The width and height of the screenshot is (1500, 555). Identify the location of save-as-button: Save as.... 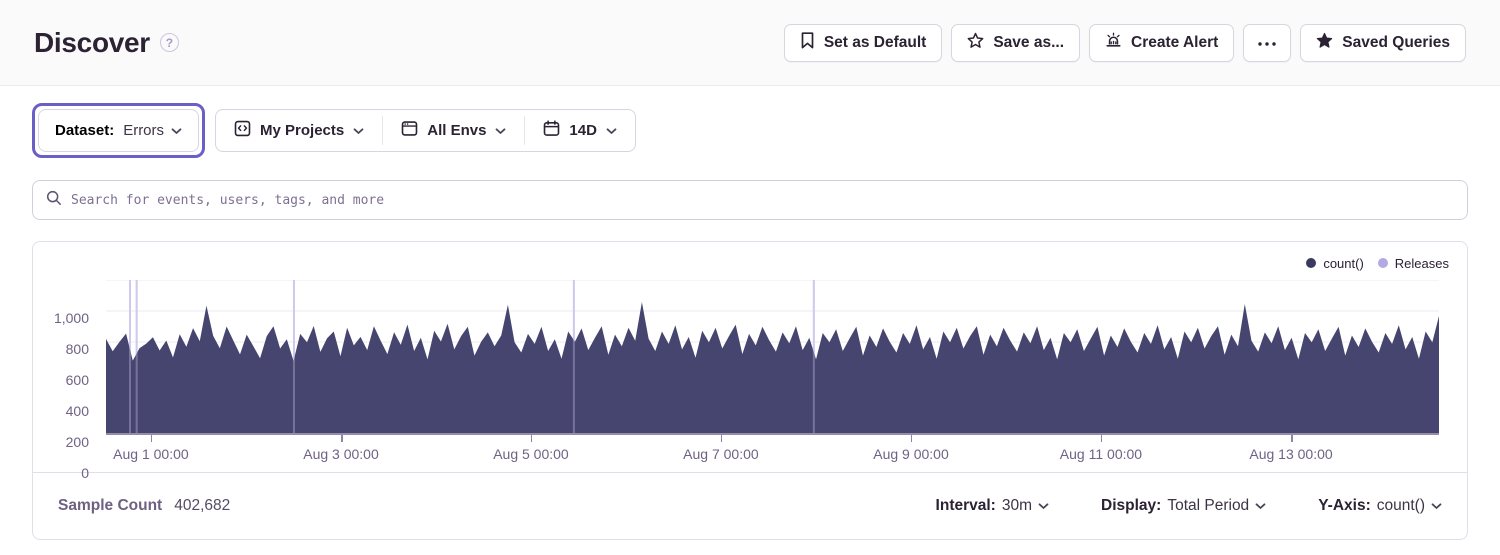
(1015, 42).